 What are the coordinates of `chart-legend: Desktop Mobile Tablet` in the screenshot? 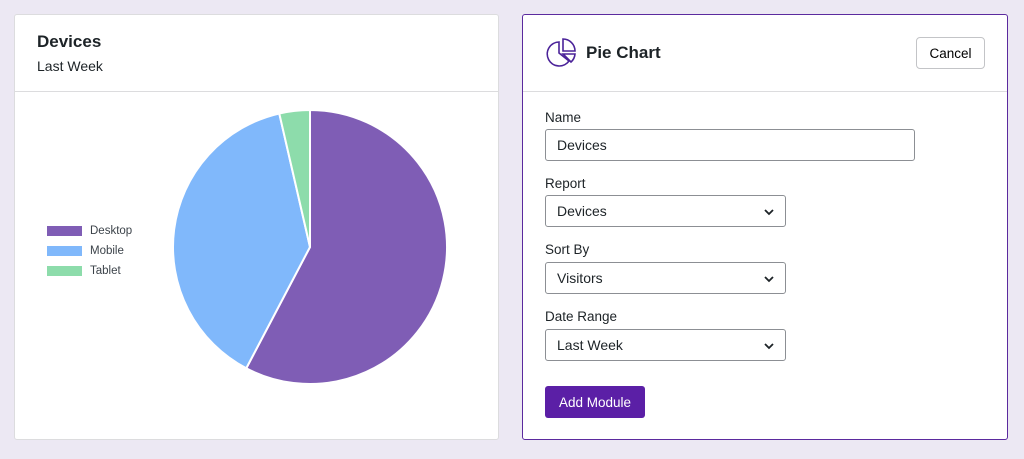 It's located at (89, 251).